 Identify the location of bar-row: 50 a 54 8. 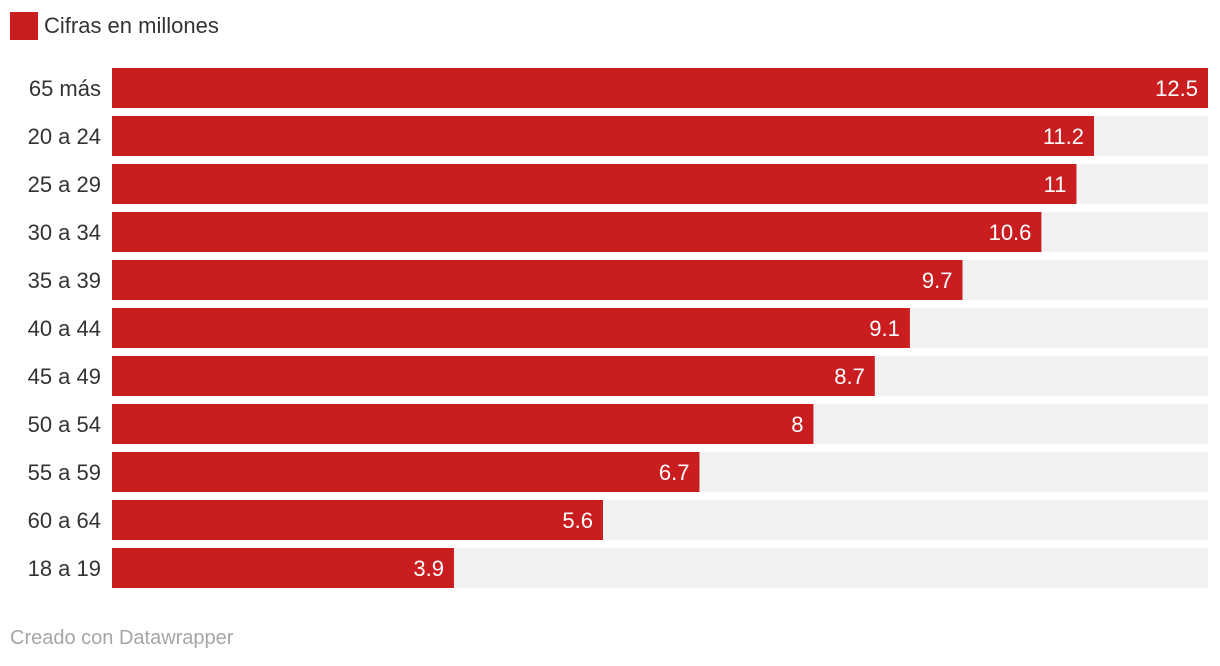
(618, 424).